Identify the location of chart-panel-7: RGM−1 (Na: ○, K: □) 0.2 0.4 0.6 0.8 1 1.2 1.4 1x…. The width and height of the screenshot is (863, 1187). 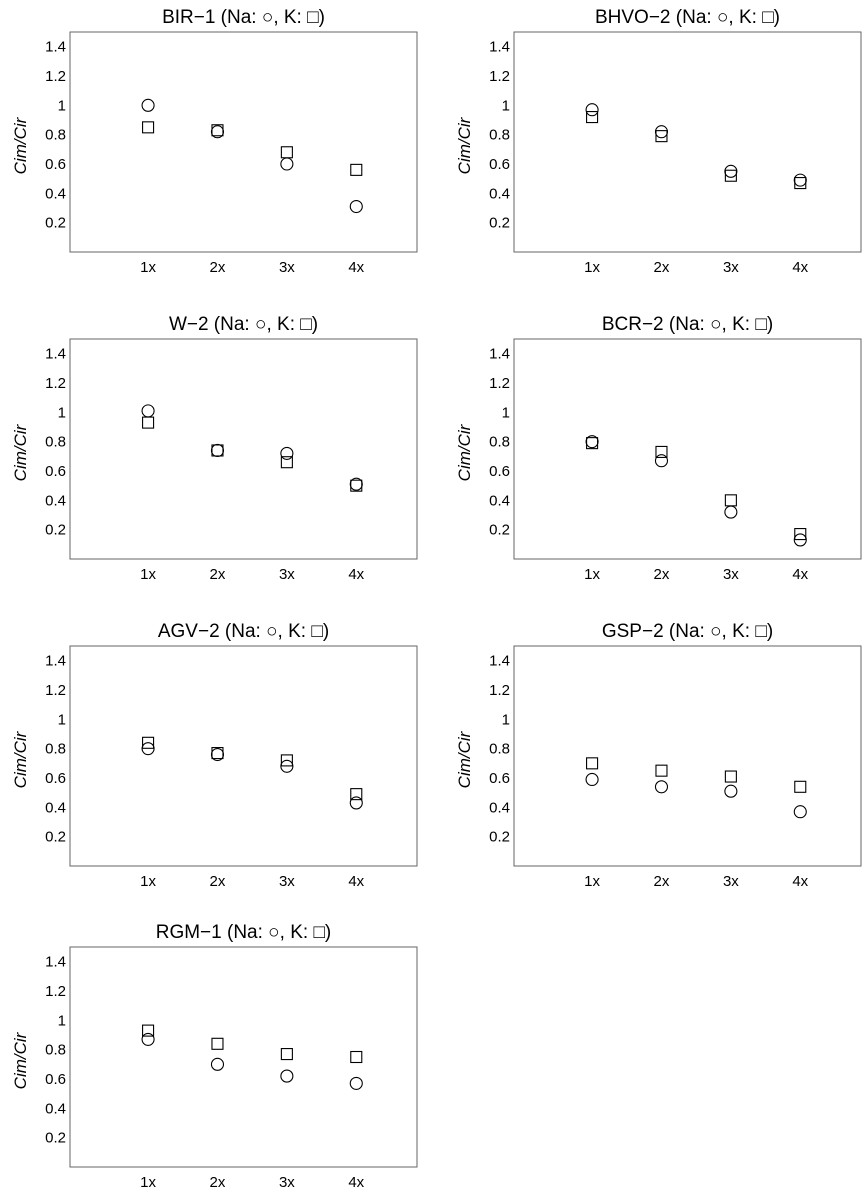
(214, 1054).